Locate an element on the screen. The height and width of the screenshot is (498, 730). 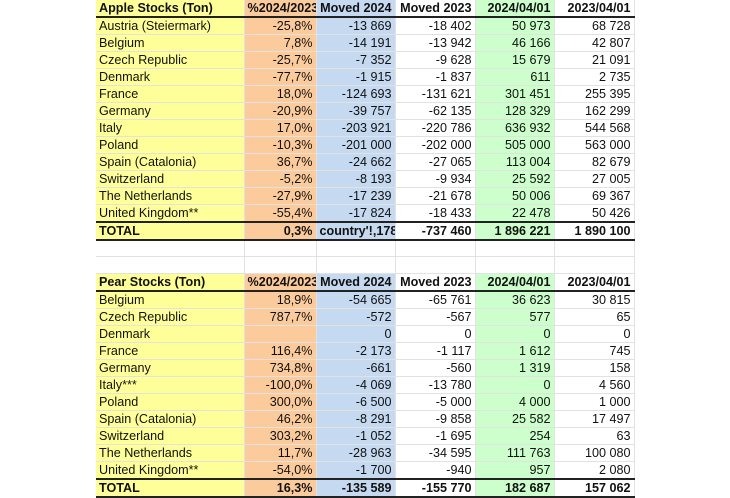
moved-2024-cell: -8 291 is located at coordinates (356, 419).